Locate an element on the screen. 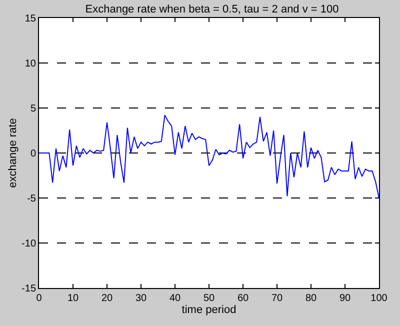  y-axis-title: exchange rate is located at coordinates (13, 153).